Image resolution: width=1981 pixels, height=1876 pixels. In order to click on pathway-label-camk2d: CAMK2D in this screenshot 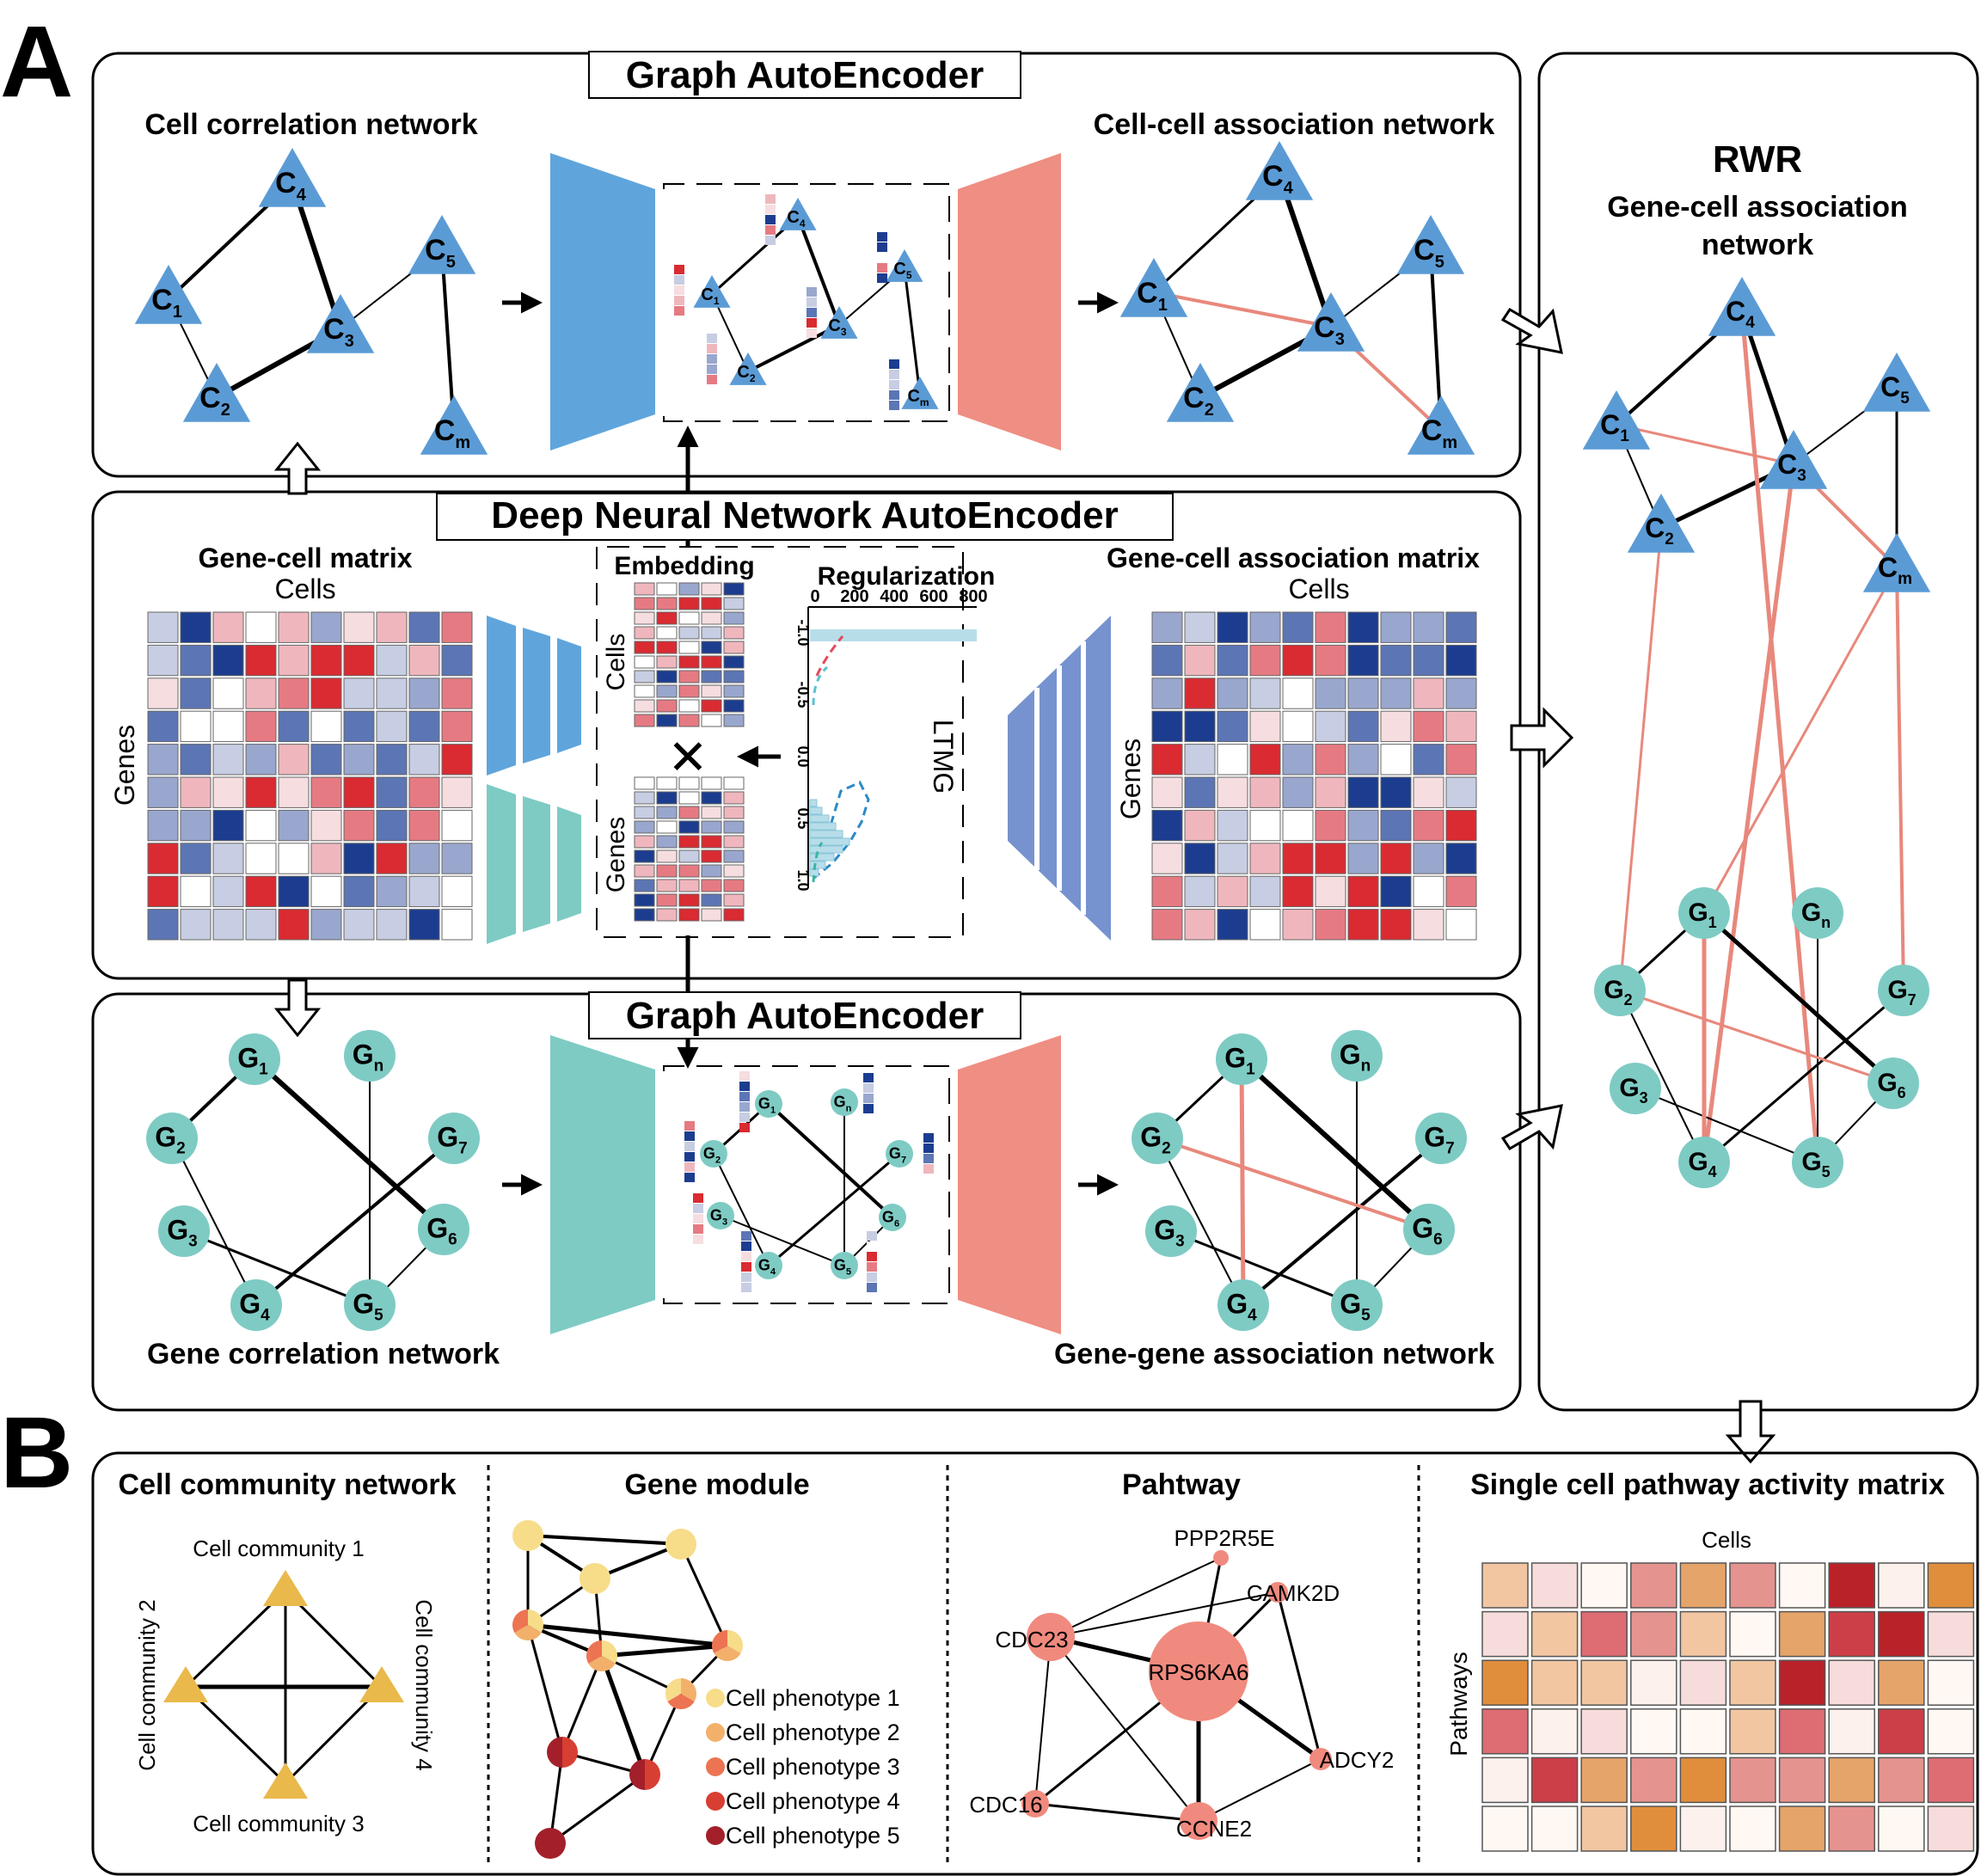, I will do `click(1293, 1593)`.